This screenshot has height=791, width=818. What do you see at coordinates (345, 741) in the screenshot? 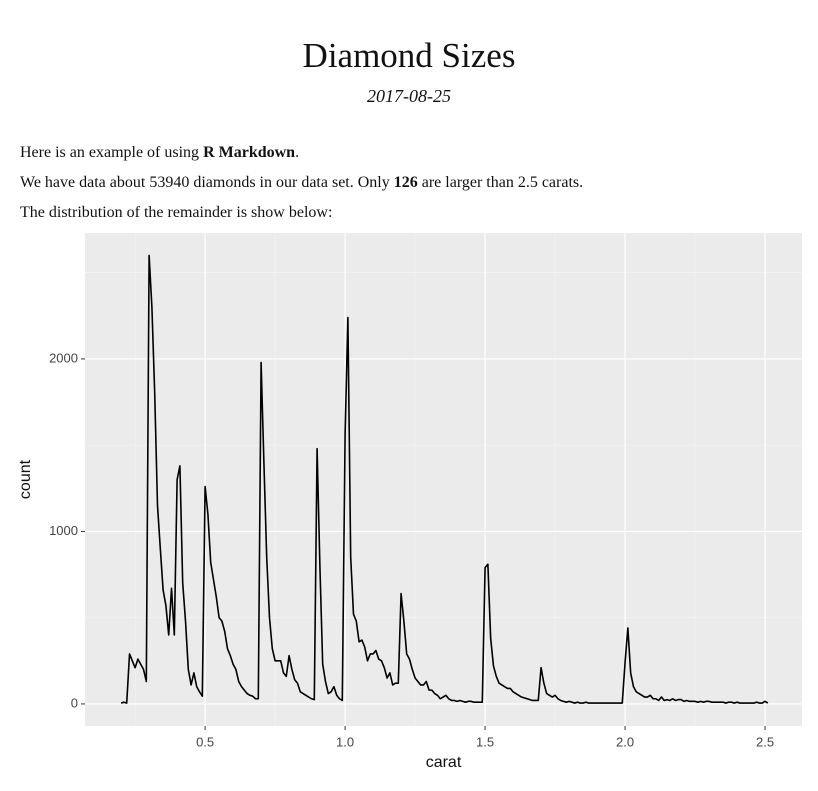
I see `x-tick-label: 1.0` at bounding box center [345, 741].